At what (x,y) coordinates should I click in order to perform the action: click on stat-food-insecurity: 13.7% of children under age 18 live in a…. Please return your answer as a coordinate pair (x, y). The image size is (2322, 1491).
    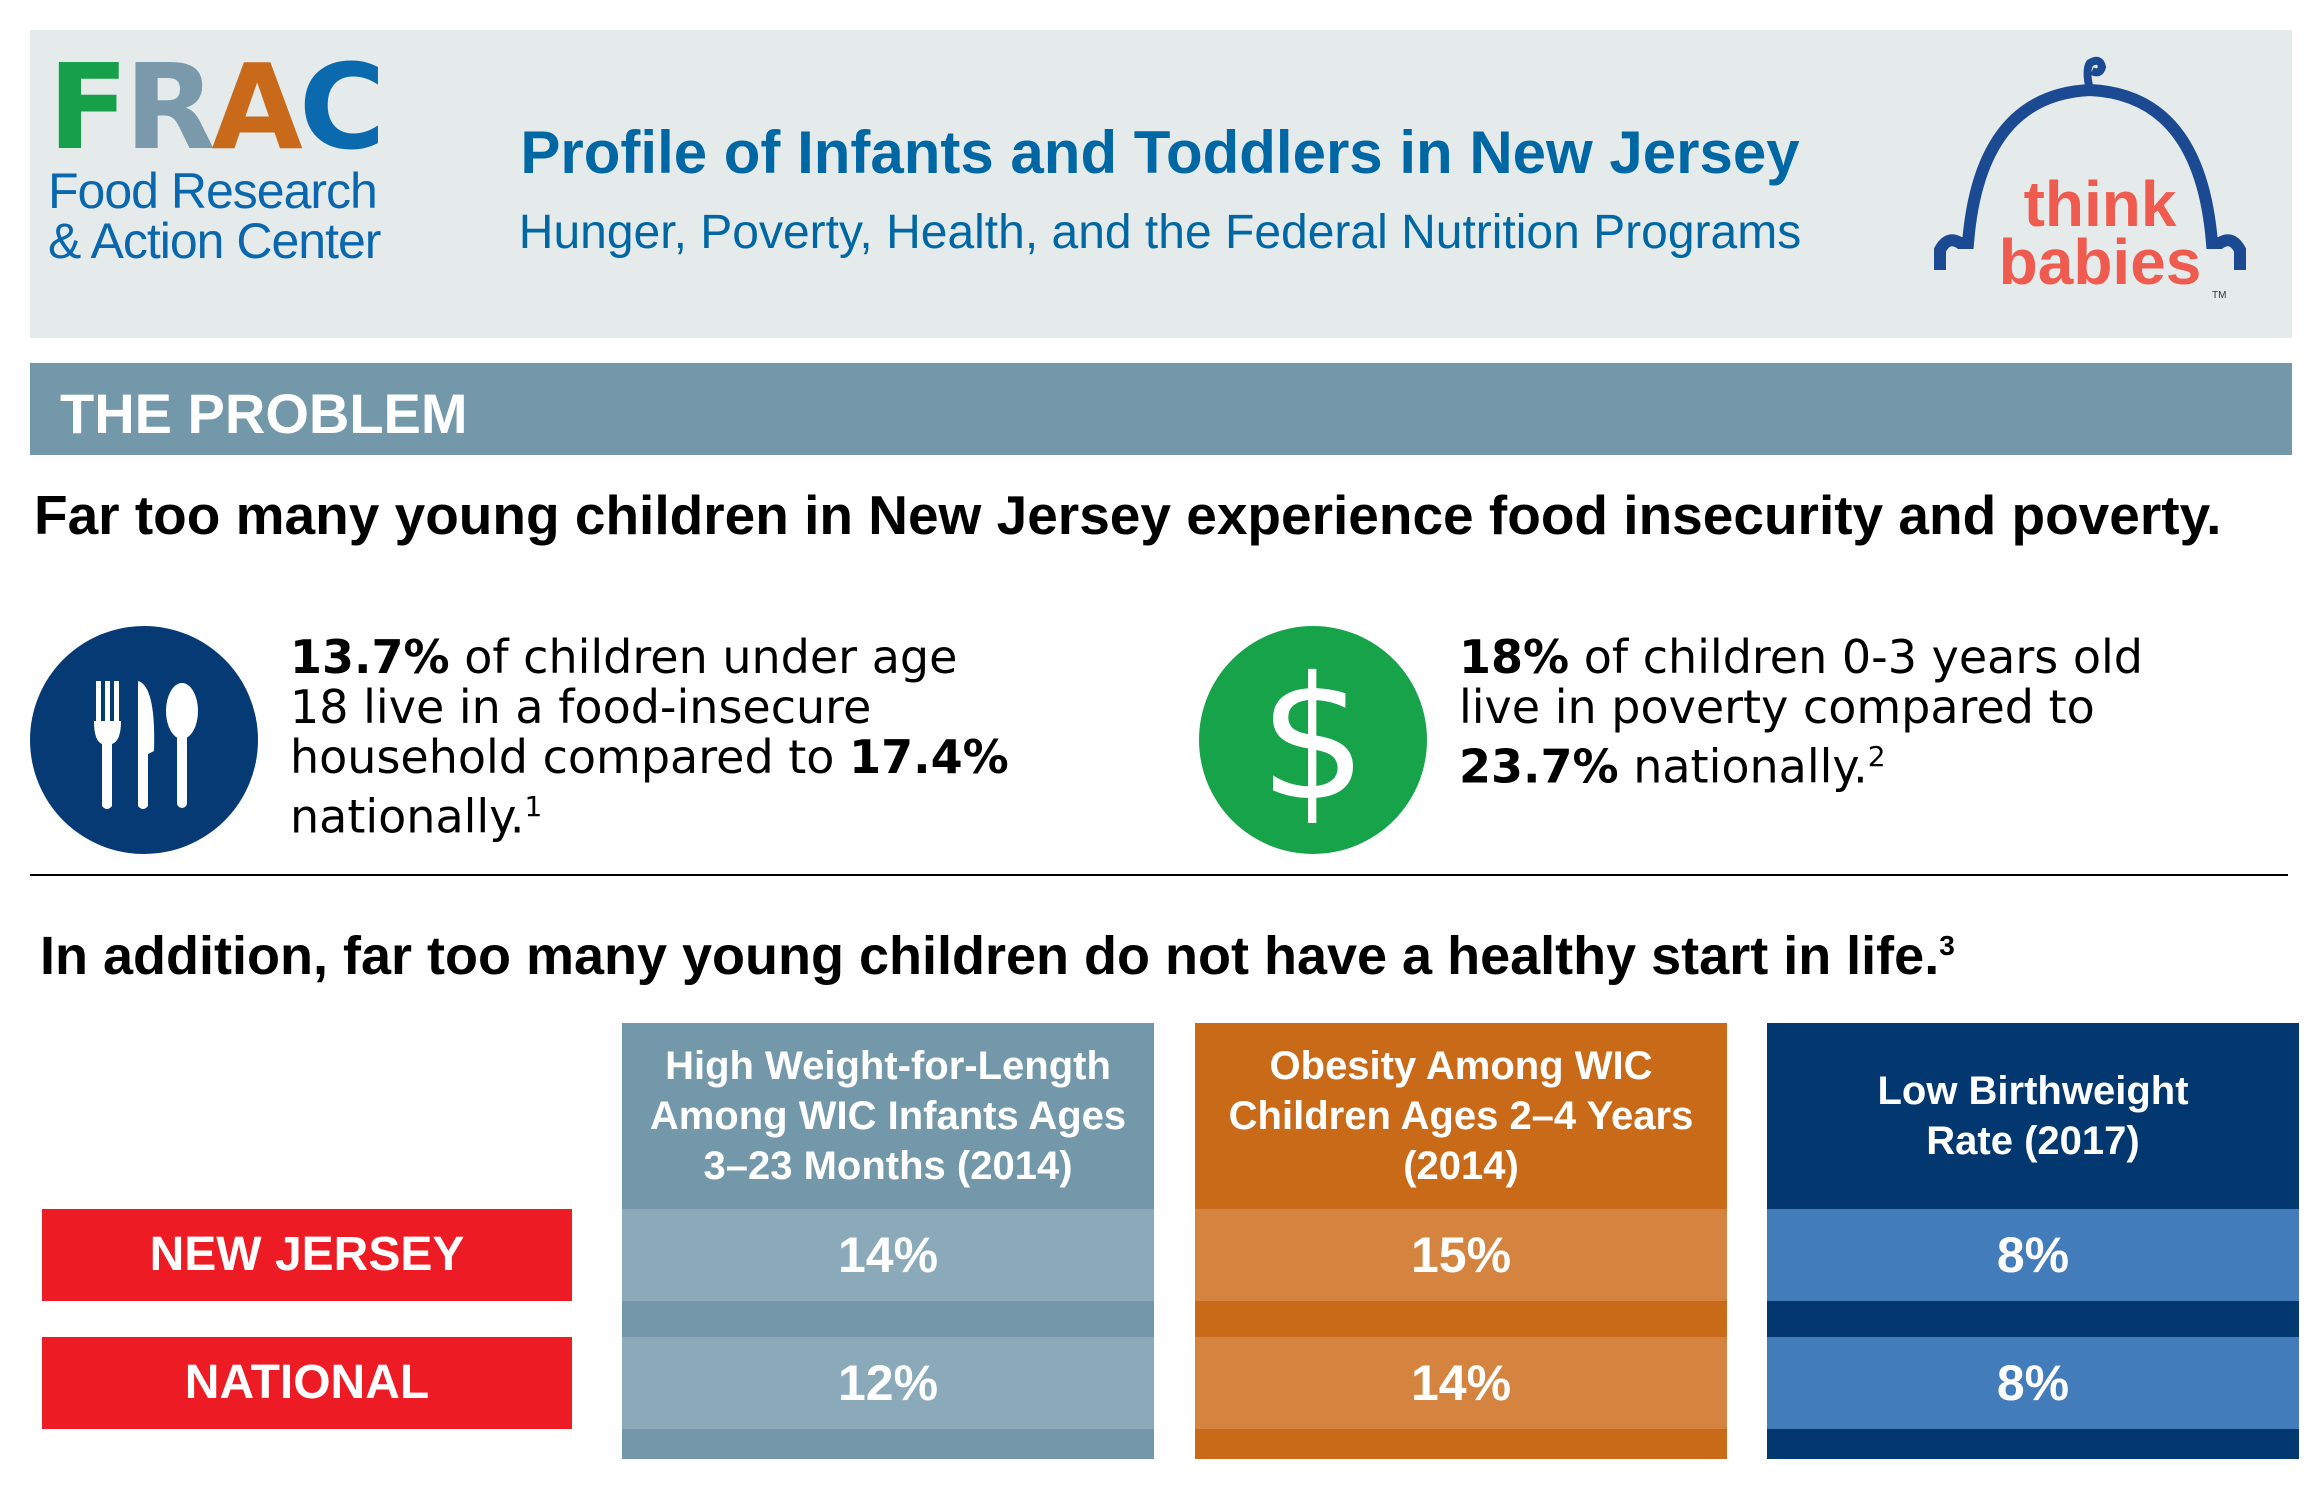
    Looking at the image, I should click on (649, 737).